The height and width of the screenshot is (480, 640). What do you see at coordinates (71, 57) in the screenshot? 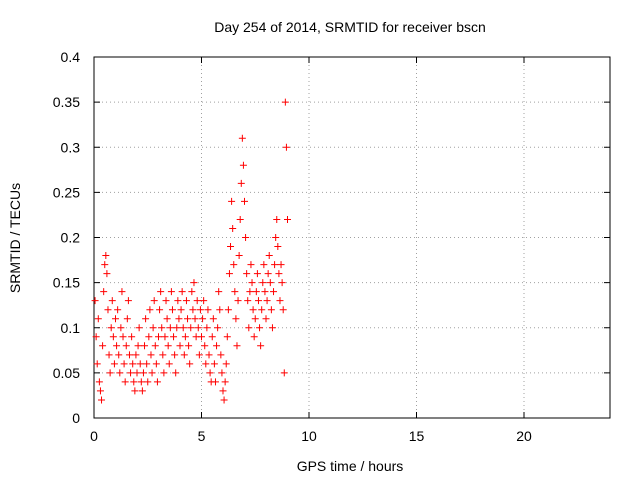
I see `y-tick-label: 0.4` at bounding box center [71, 57].